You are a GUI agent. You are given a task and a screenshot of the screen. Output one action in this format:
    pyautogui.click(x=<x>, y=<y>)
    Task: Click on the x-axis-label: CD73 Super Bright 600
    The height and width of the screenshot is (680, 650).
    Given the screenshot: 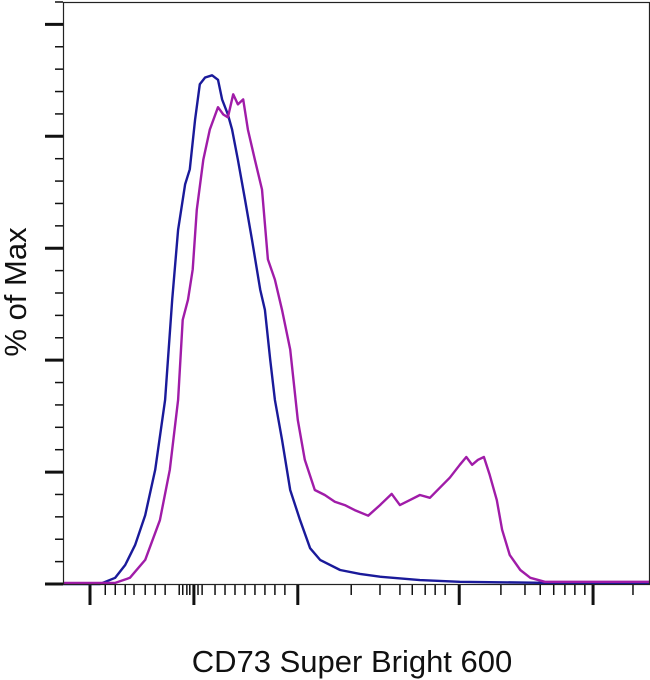 What is the action you would take?
    pyautogui.click(x=352, y=661)
    